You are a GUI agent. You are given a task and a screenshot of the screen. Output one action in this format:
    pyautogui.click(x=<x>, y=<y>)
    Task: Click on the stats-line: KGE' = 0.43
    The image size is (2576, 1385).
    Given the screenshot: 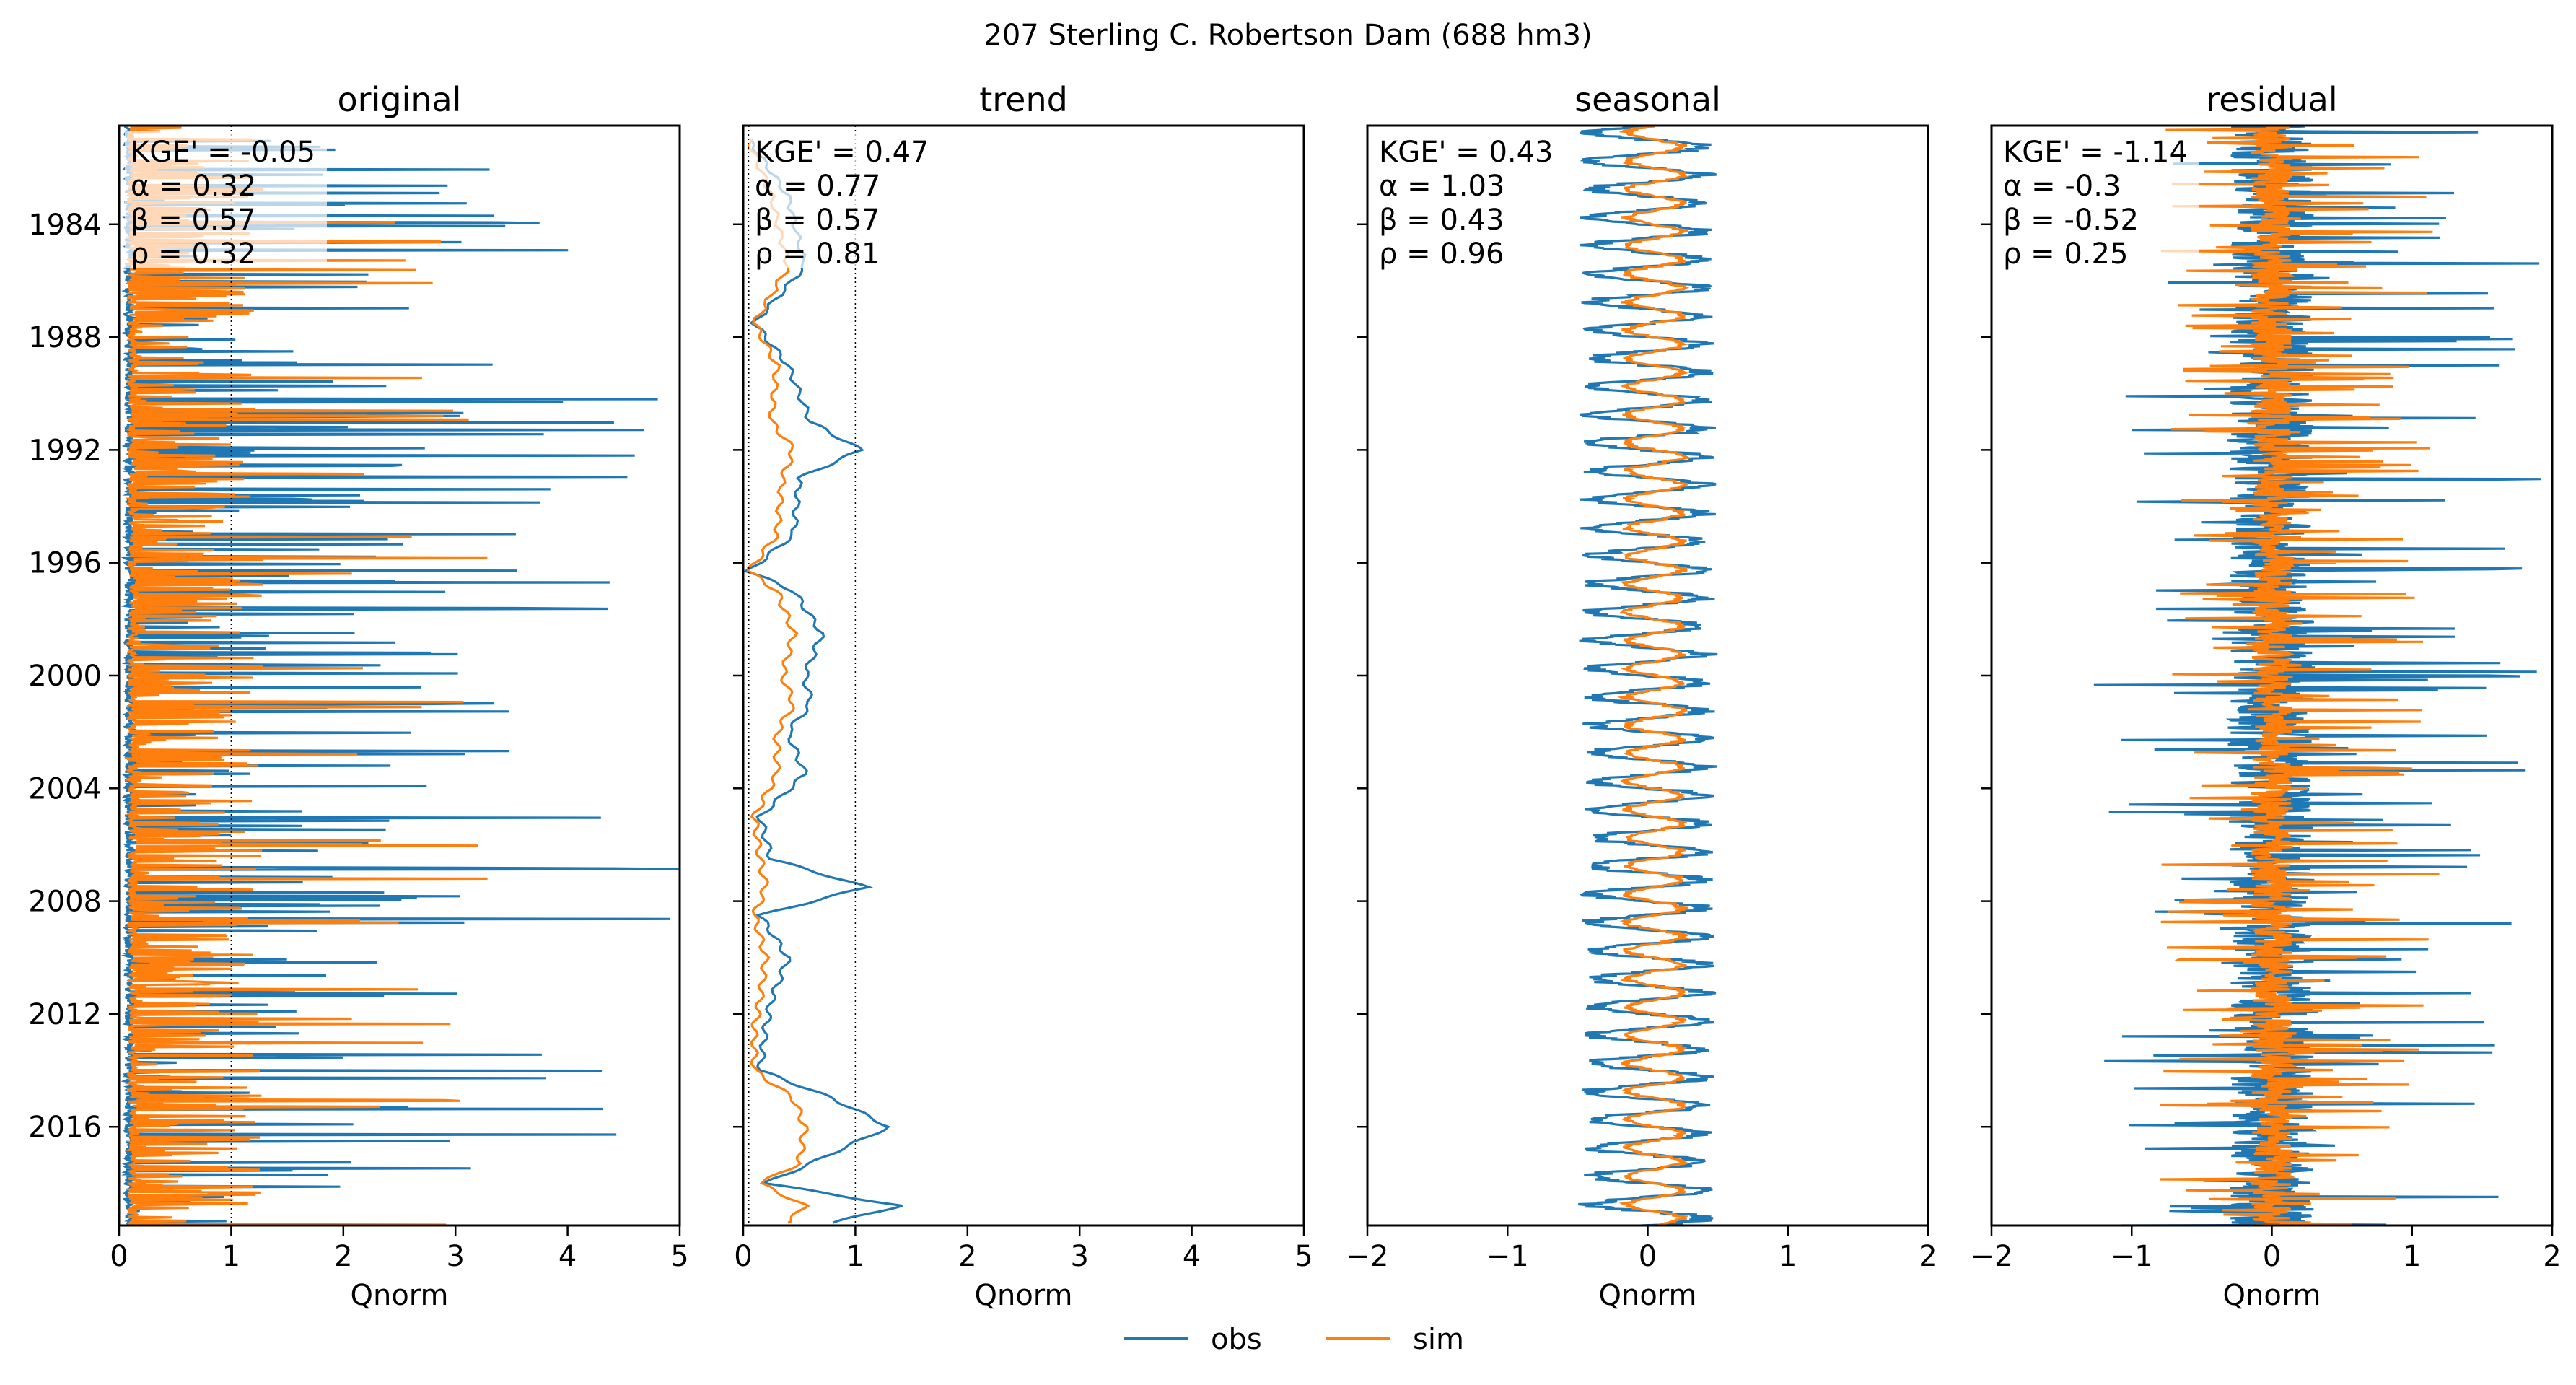 What is the action you would take?
    pyautogui.click(x=1466, y=152)
    